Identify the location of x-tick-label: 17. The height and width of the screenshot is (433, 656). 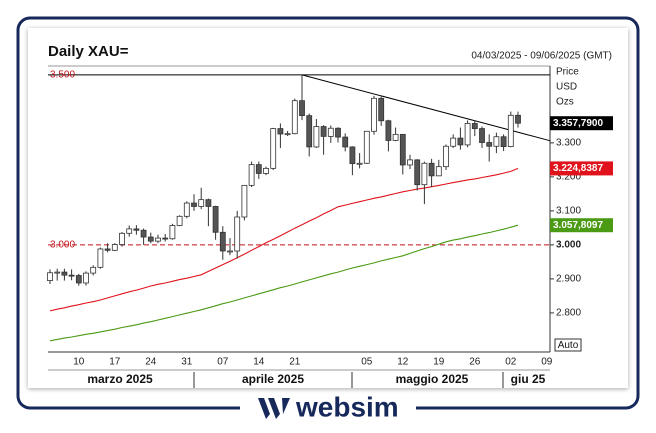
(115, 362).